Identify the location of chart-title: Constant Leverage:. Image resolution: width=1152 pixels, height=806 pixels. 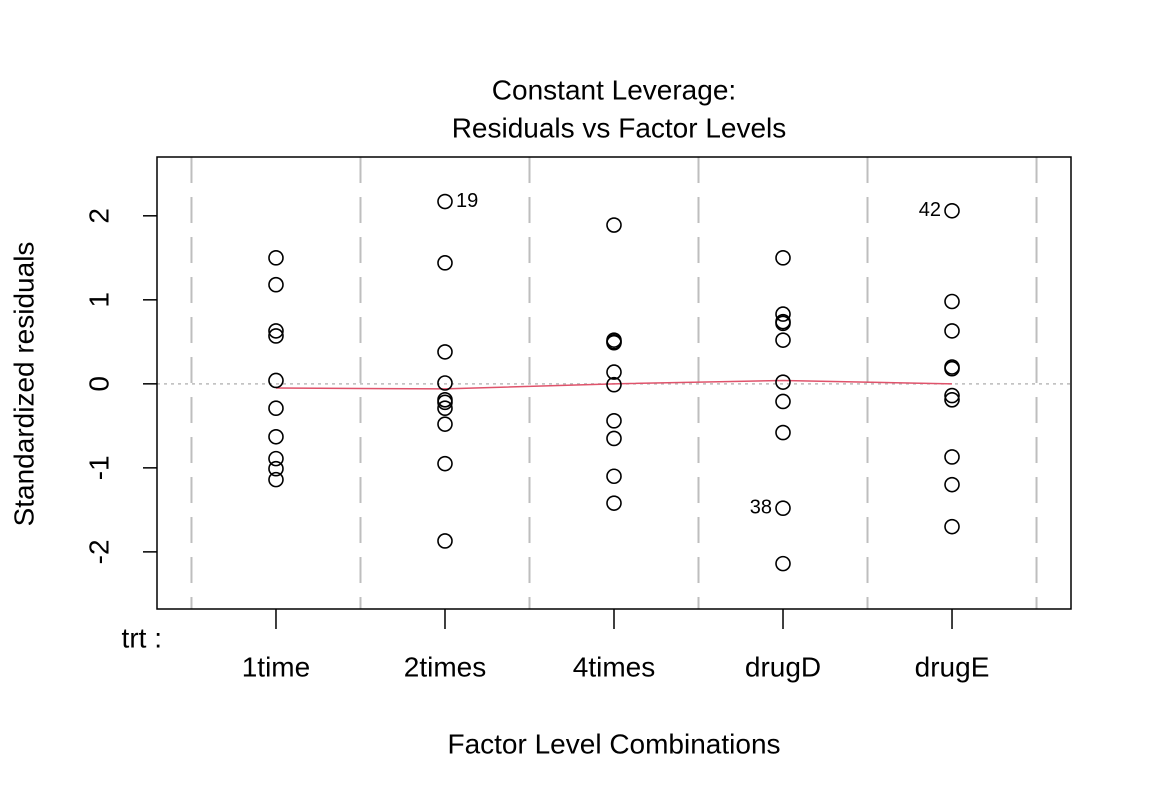
(614, 89).